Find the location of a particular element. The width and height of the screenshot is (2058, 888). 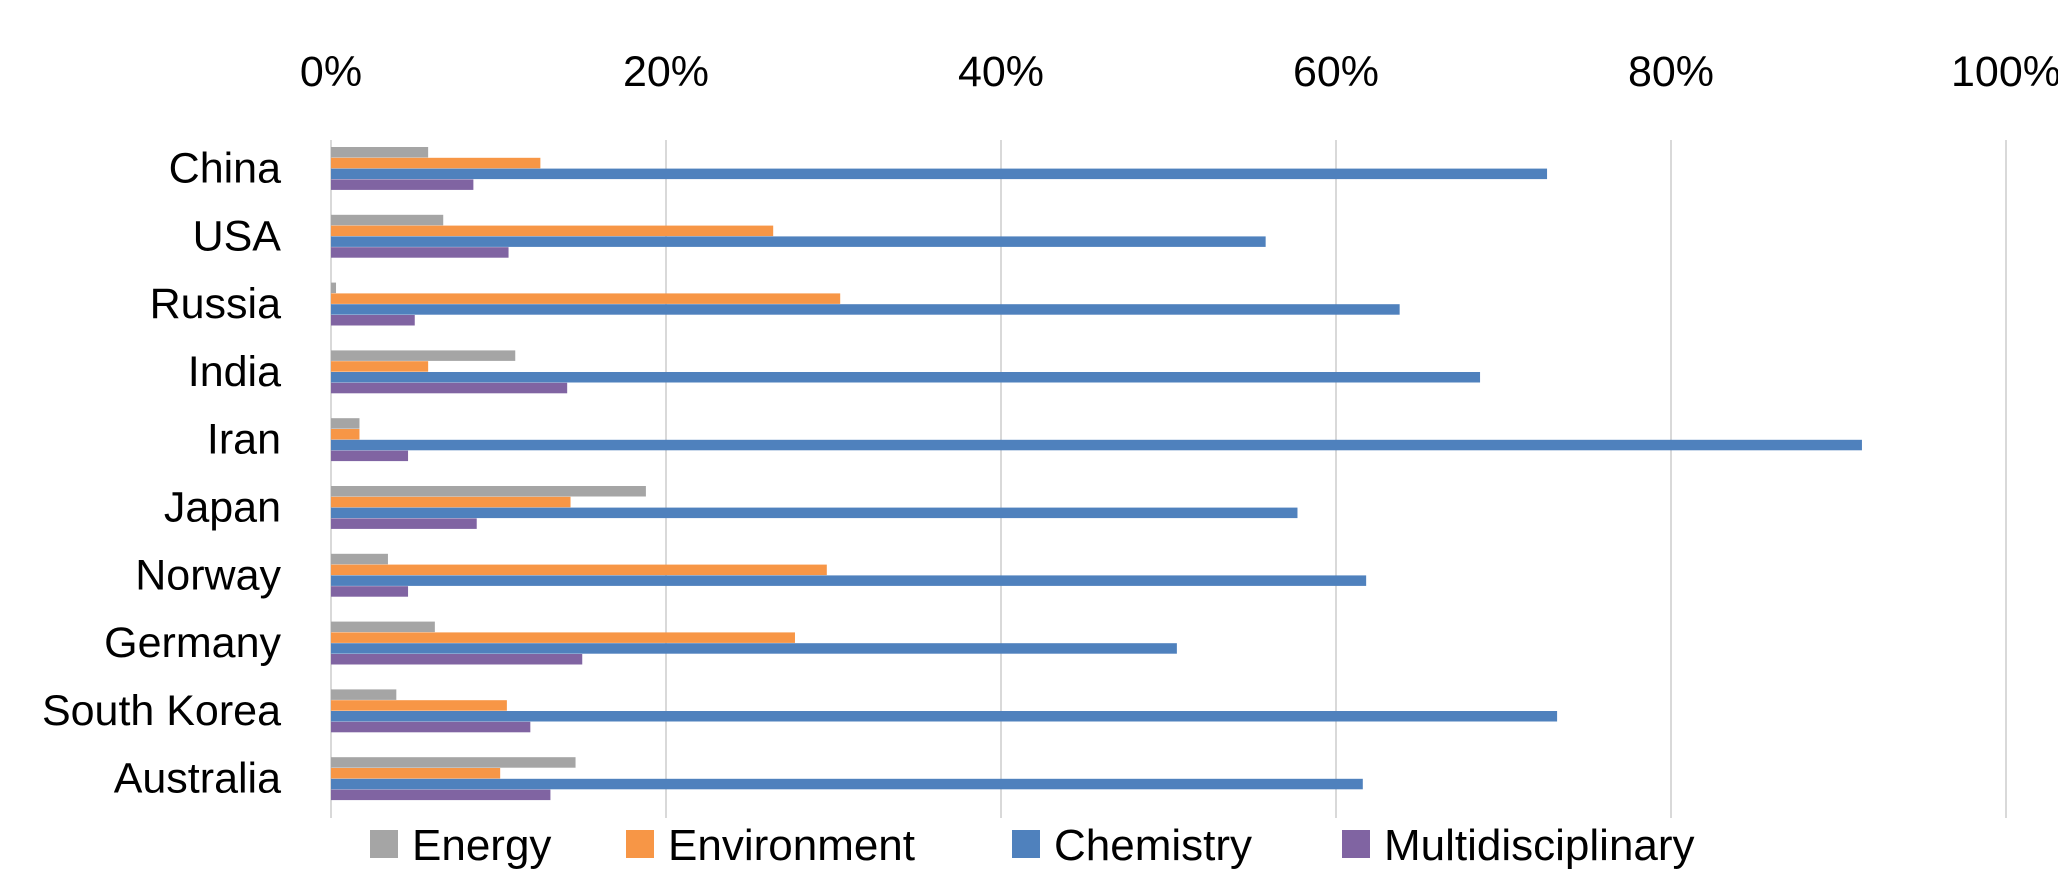

x-tick-label: 60% is located at coordinates (1336, 72).